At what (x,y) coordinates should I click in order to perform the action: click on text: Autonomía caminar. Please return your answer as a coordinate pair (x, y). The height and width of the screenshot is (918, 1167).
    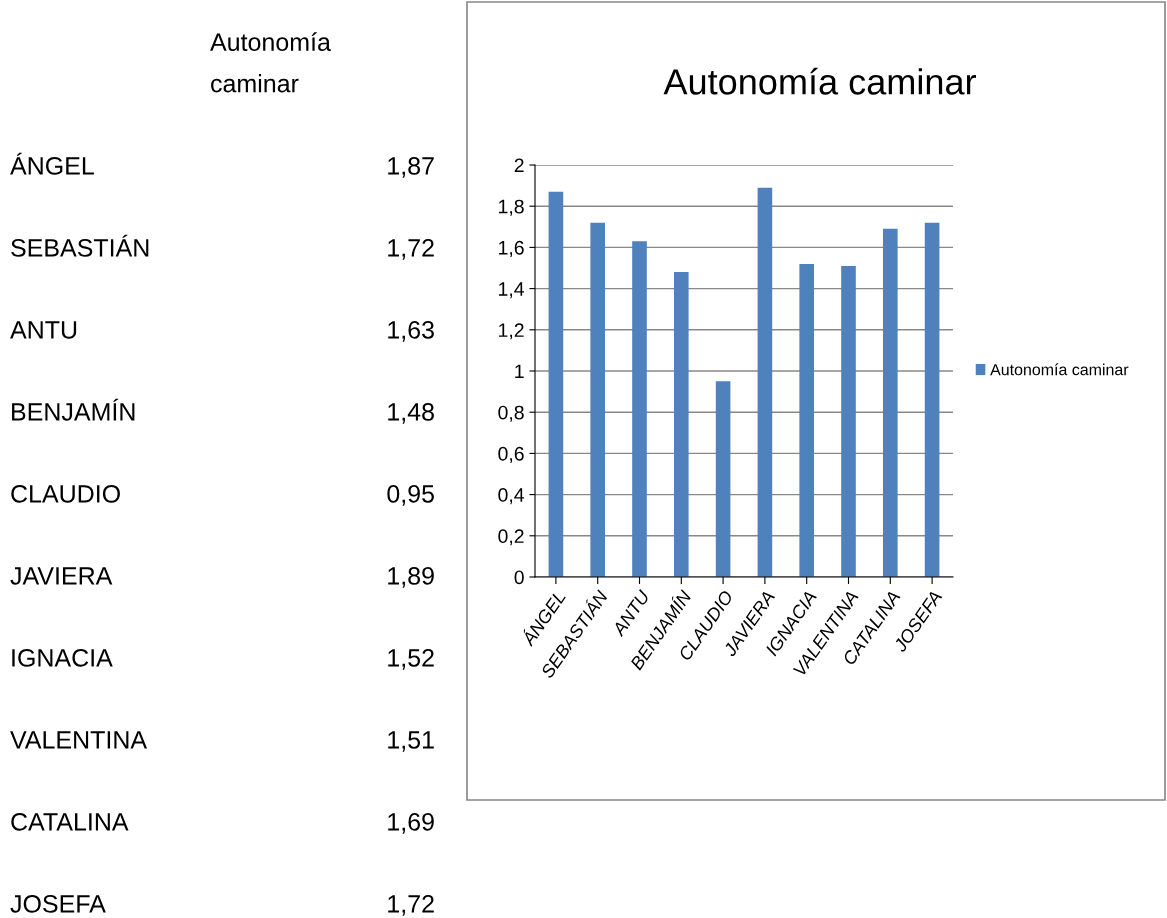
    Looking at the image, I should click on (270, 62).